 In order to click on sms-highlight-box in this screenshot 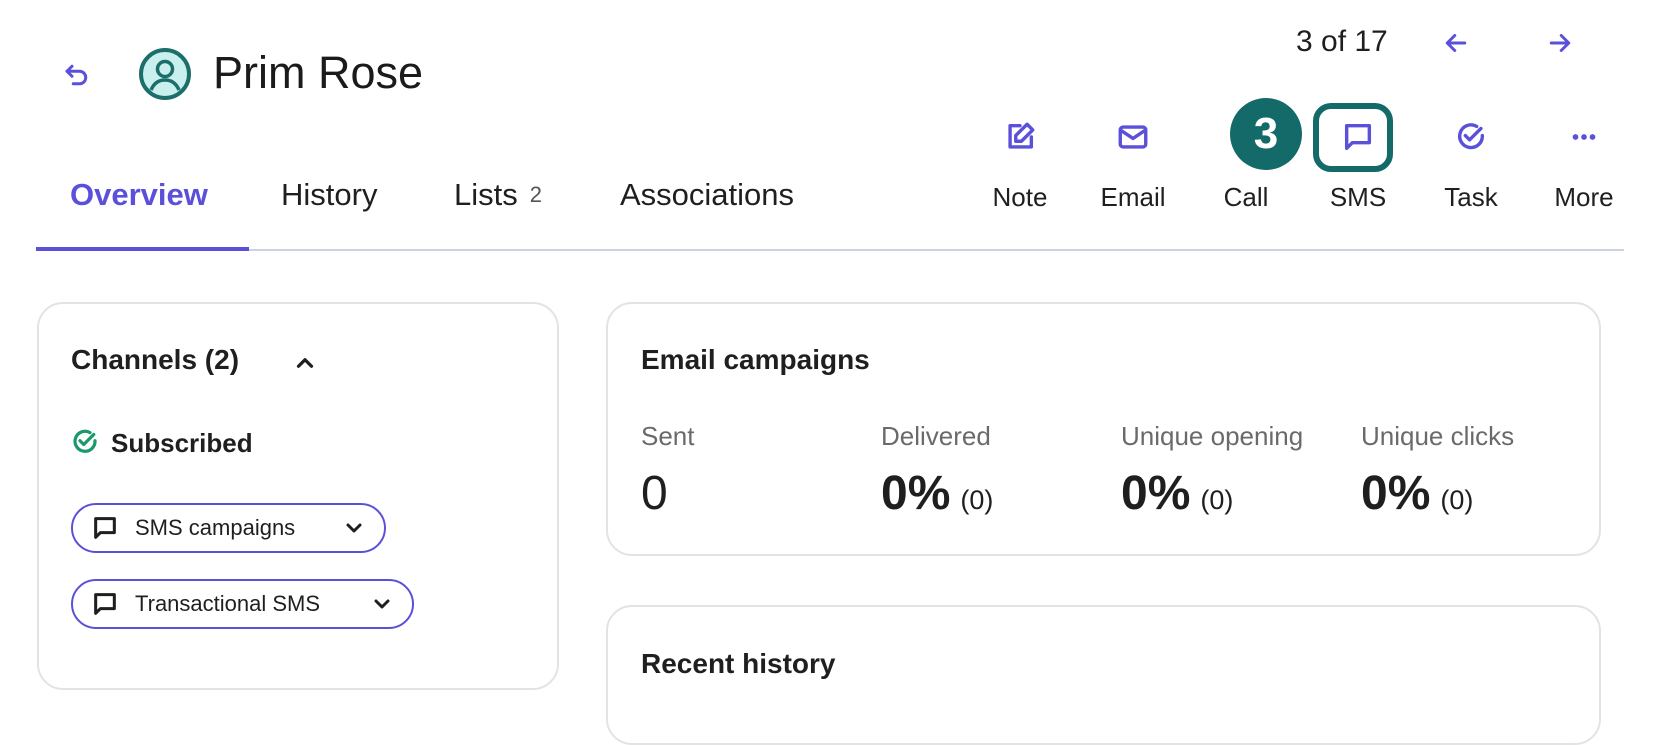, I will do `click(1353, 137)`.